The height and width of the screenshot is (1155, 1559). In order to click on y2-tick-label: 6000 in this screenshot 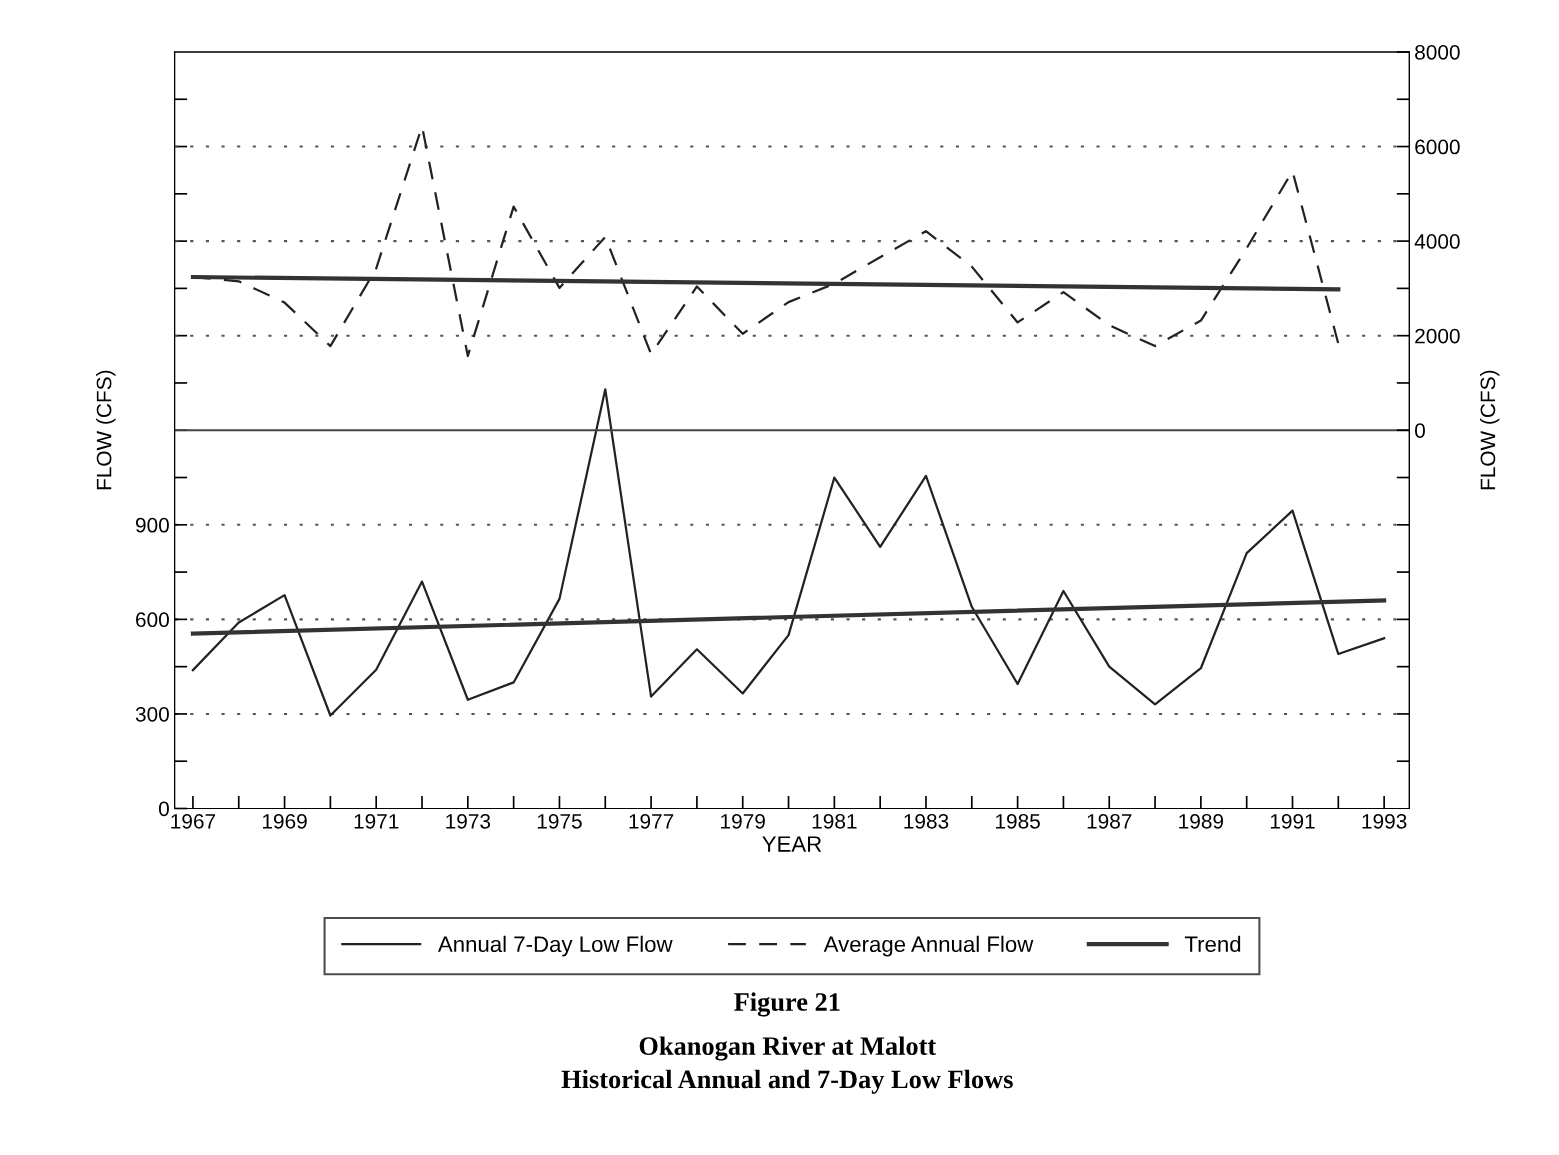, I will do `click(1437, 147)`.